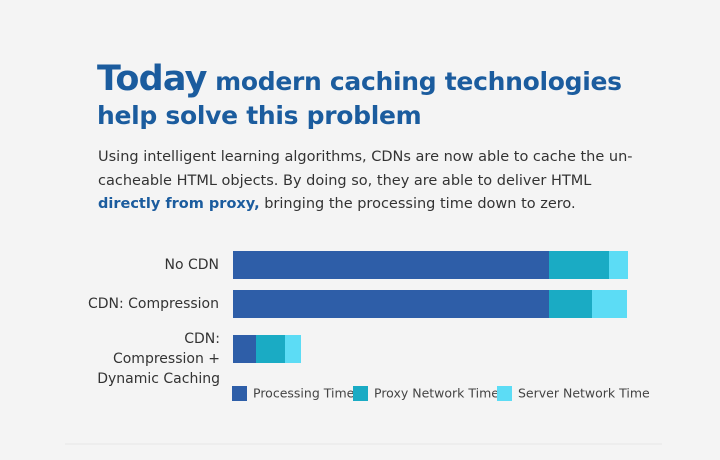  Describe the element at coordinates (158, 359) in the screenshot. I see `category-label: CDN: Compression + Dynamic Caching` at that location.